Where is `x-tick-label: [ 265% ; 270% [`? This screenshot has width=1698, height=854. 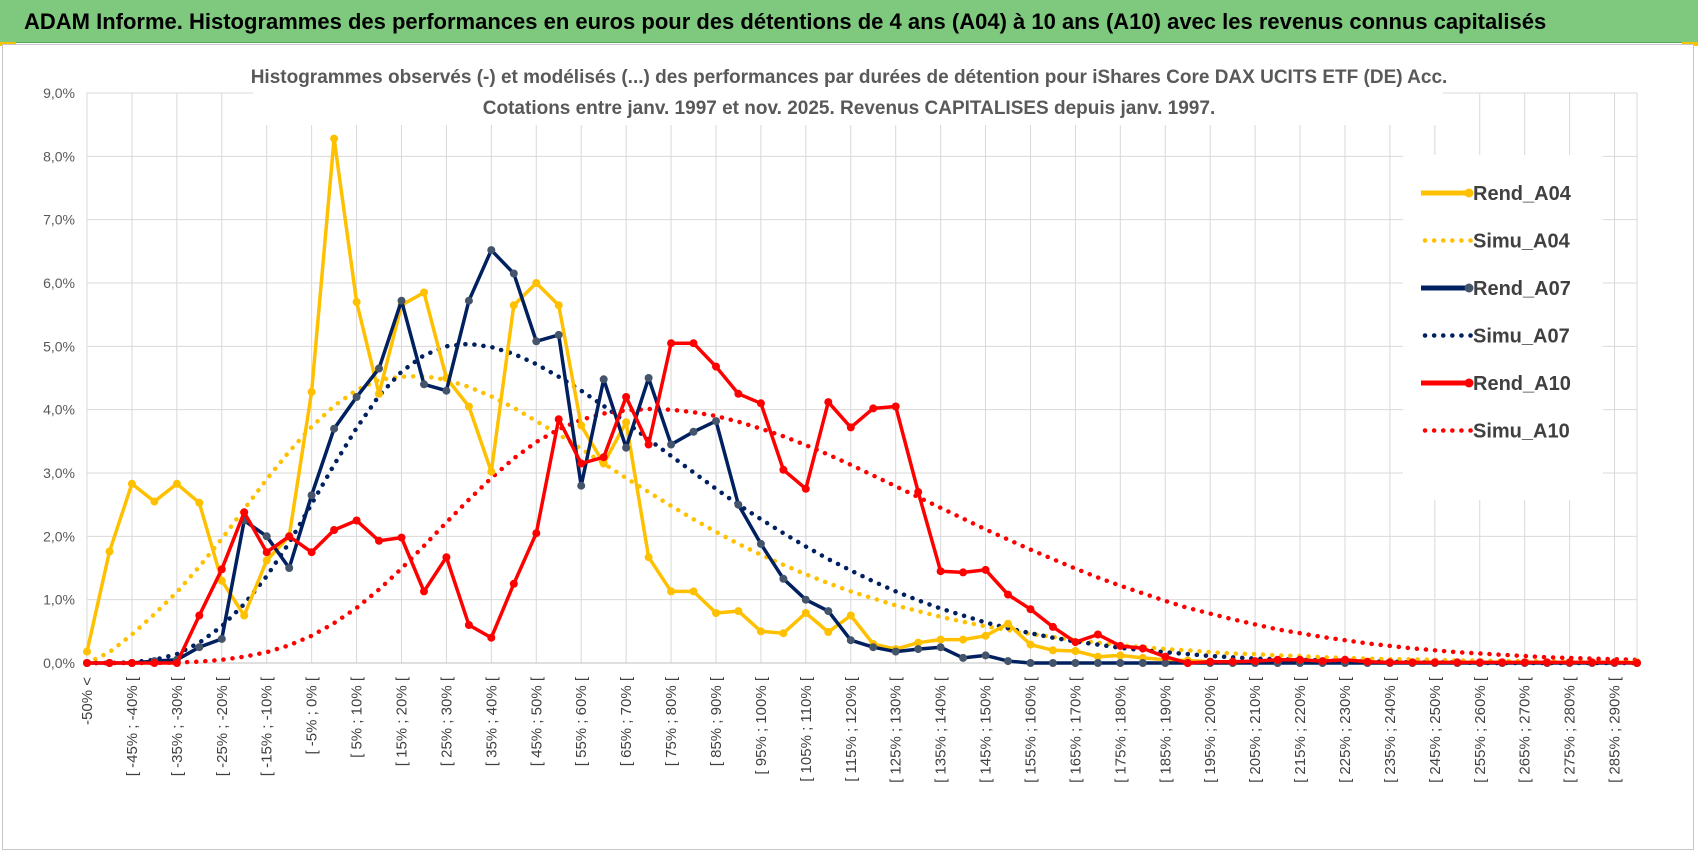 x-tick-label: [ 265% ; 270% [ is located at coordinates (1525, 729).